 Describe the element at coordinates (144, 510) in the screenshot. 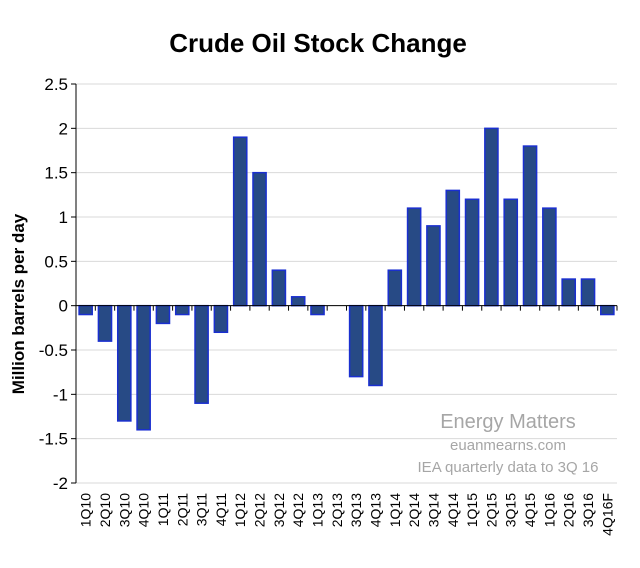

I see `x-tick-label: 4Q10` at that location.